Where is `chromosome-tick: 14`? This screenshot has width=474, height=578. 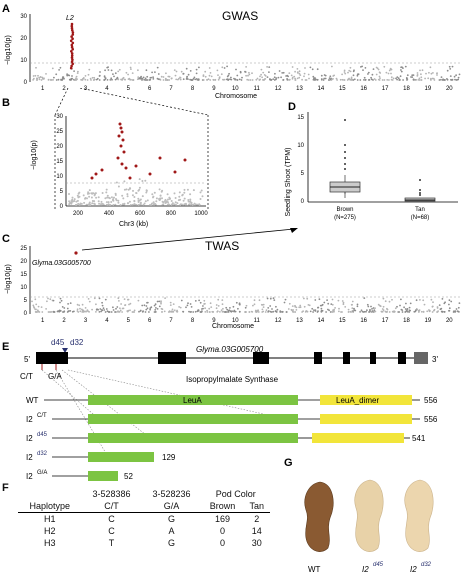
chromosome-tick: 14 is located at coordinates (321, 89).